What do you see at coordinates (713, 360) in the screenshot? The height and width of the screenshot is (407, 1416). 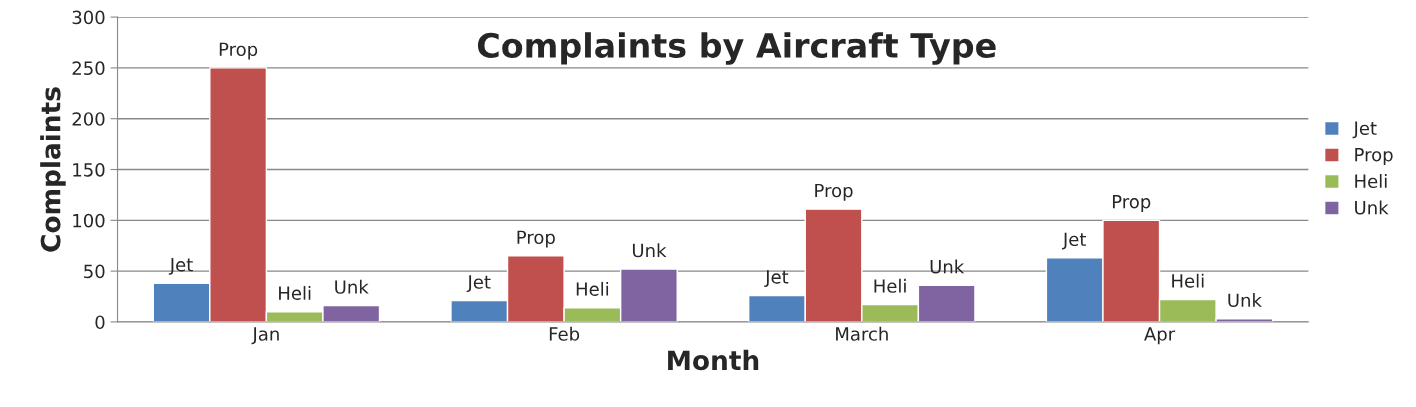 I see `x-axis-title: Month` at bounding box center [713, 360].